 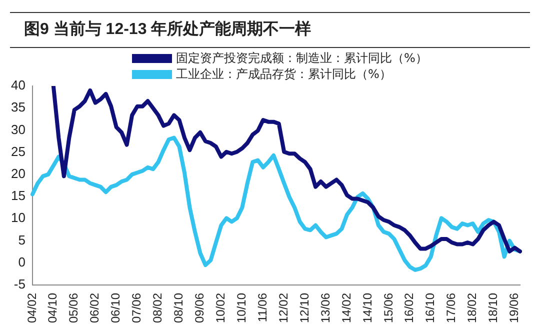 What do you see at coordinates (346, 307) in the screenshot?
I see `x-tick-label: 14/02` at bounding box center [346, 307].